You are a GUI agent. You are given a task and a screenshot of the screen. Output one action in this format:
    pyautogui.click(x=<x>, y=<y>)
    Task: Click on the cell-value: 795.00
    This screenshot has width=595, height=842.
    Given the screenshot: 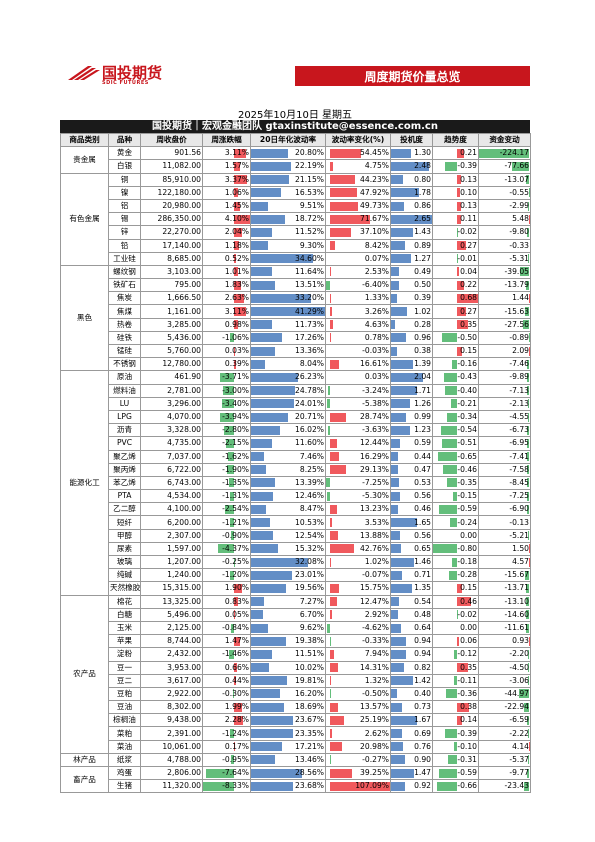 What is the action you would take?
    pyautogui.click(x=187, y=285)
    